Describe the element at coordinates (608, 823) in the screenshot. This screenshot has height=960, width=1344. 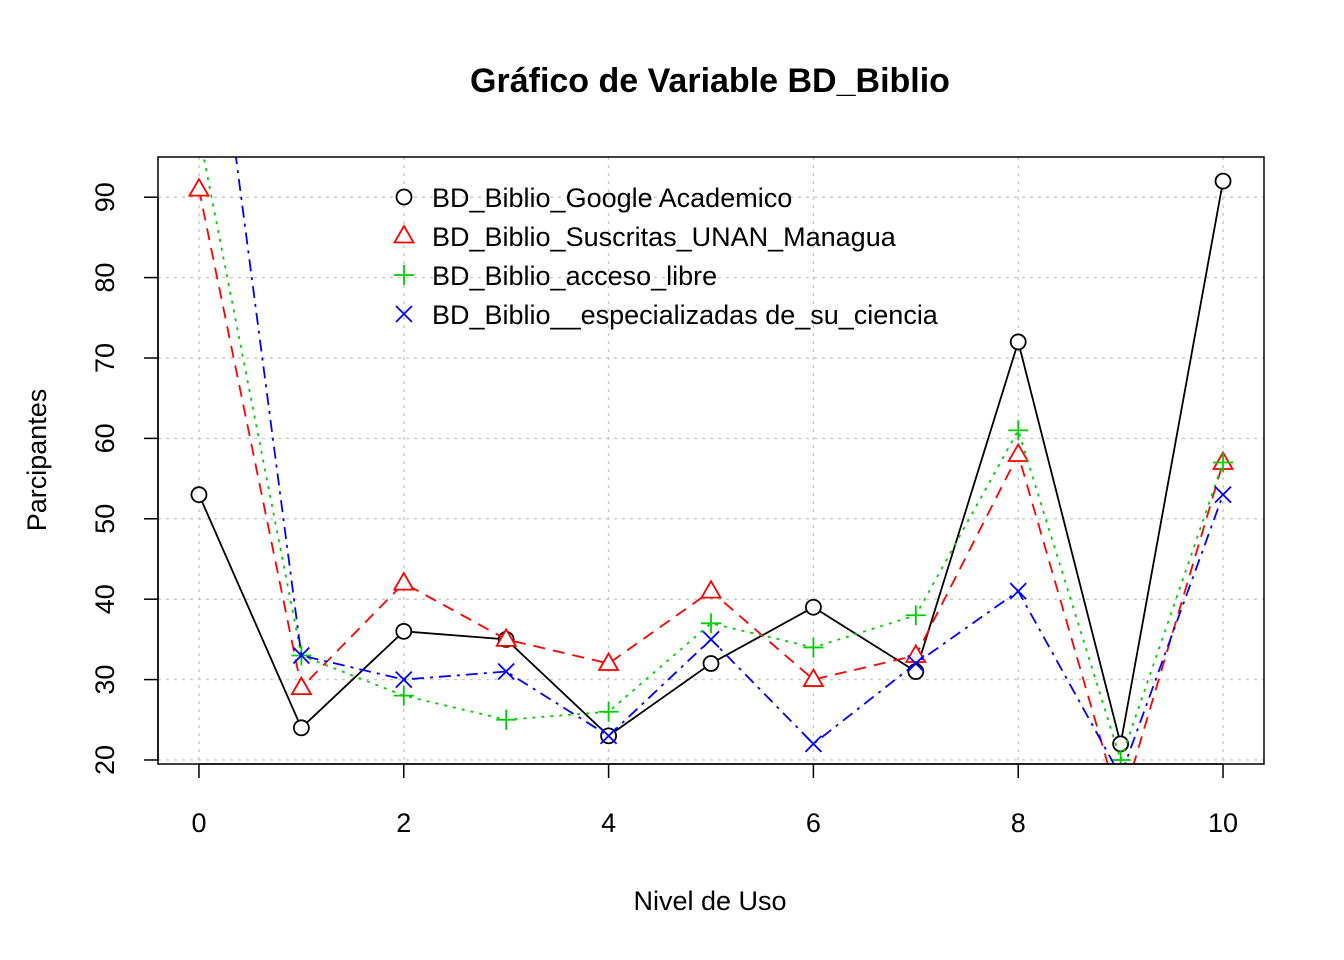
I see `x-tick-label: 4` at that location.